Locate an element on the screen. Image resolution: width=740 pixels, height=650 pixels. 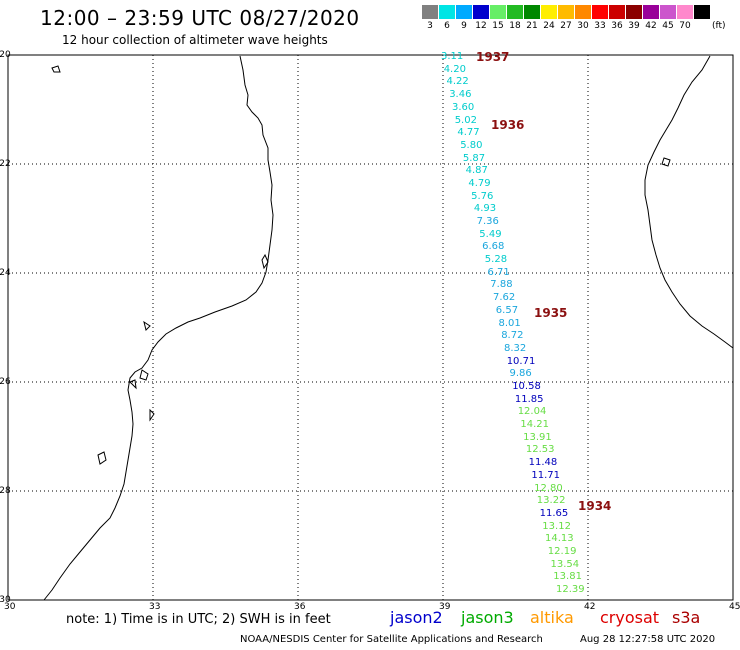
legend-label: 33 is located at coordinates (600, 26).